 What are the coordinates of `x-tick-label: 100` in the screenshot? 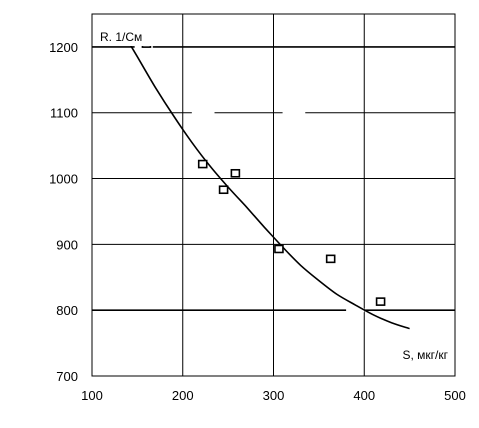 It's located at (92, 395).